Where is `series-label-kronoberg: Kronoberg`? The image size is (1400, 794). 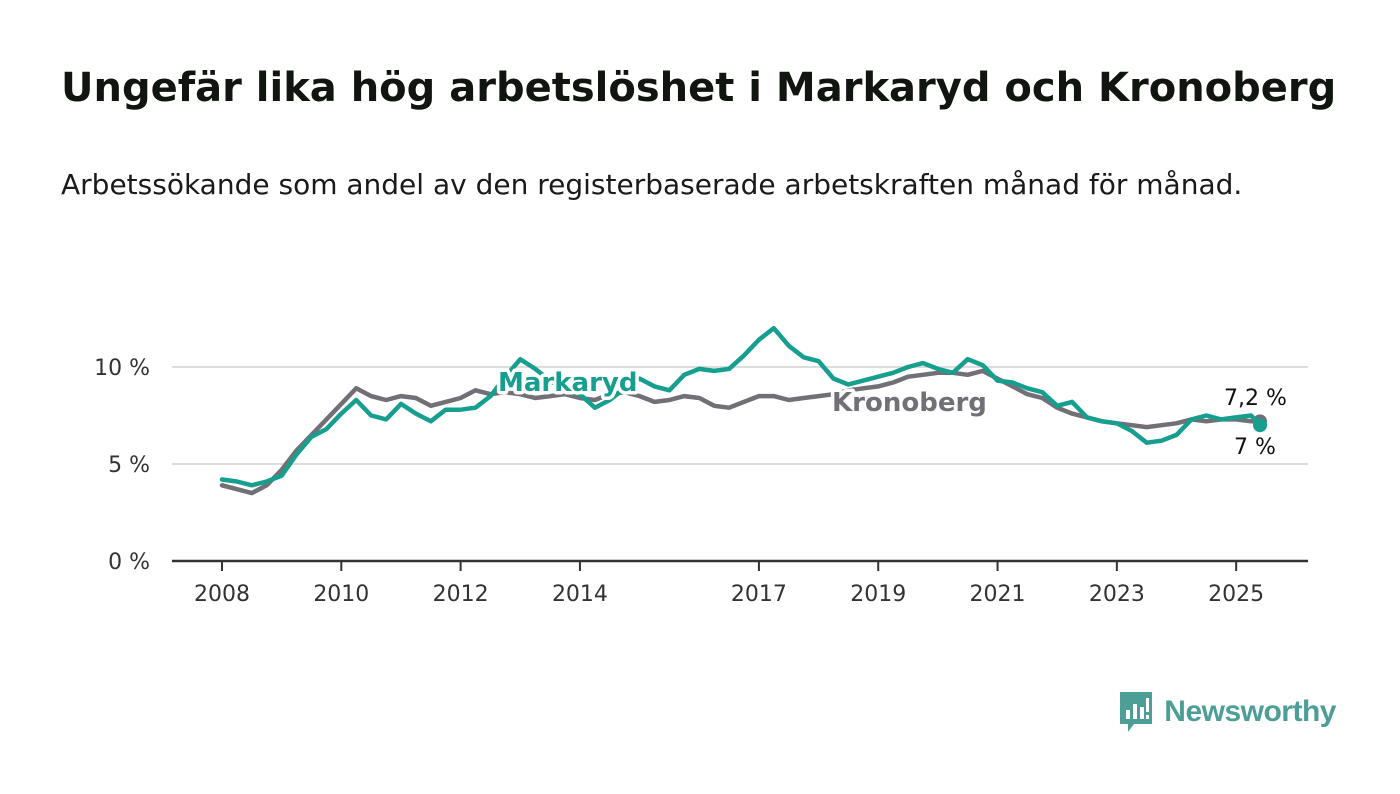 series-label-kronoberg: Kronoberg is located at coordinates (909, 403).